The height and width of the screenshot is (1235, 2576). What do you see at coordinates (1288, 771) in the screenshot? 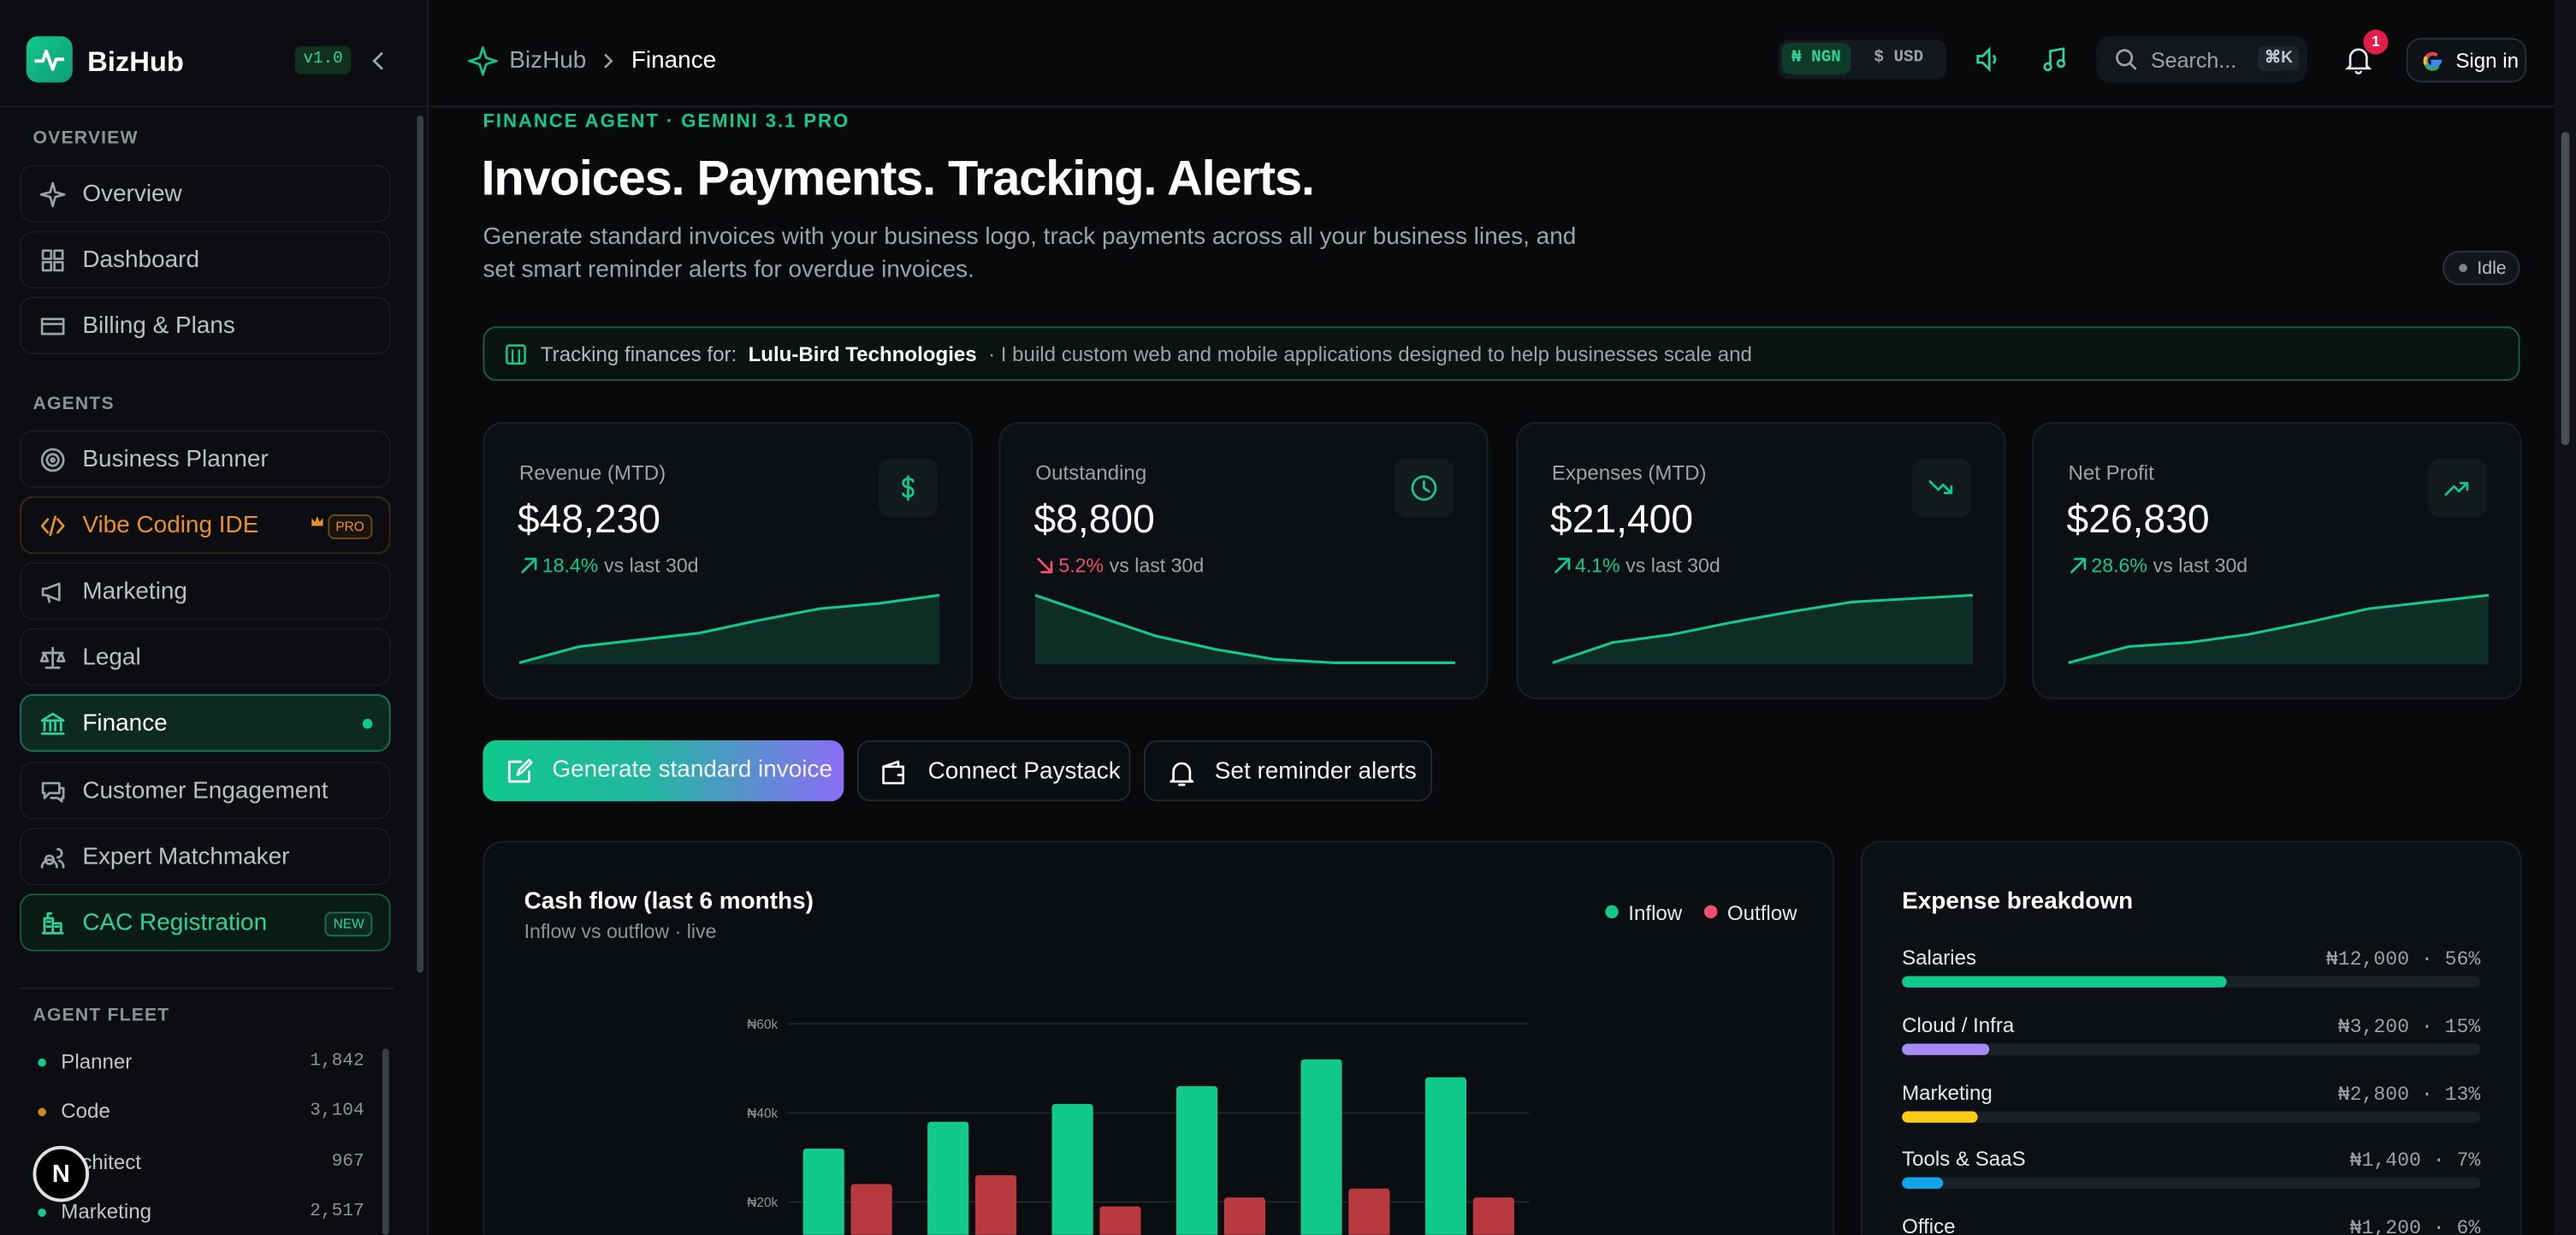
I see `action-button: Set reminder alerts` at bounding box center [1288, 771].